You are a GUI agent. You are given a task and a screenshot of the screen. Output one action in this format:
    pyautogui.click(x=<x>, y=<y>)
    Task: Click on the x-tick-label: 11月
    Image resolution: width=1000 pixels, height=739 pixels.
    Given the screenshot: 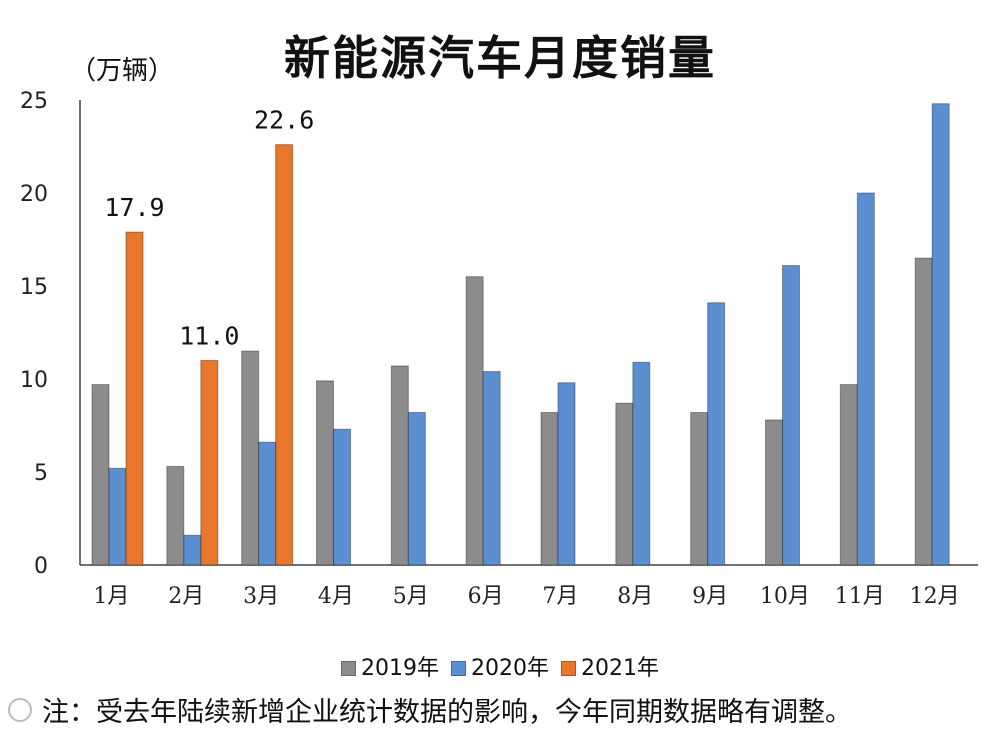 What is the action you would take?
    pyautogui.click(x=860, y=596)
    